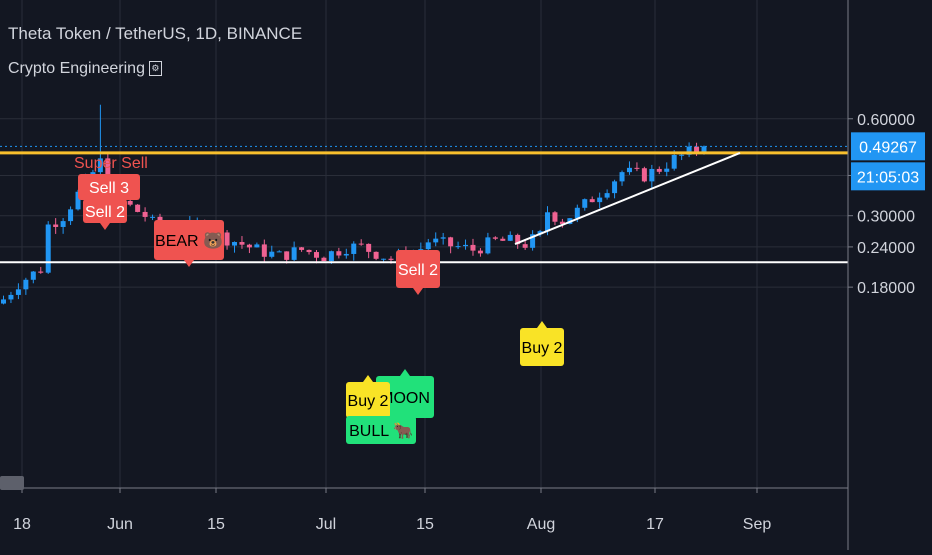 Image resolution: width=932 pixels, height=555 pixels. Describe the element at coordinates (155, 69) in the screenshot. I see `settings-icon: ⚙` at that location.